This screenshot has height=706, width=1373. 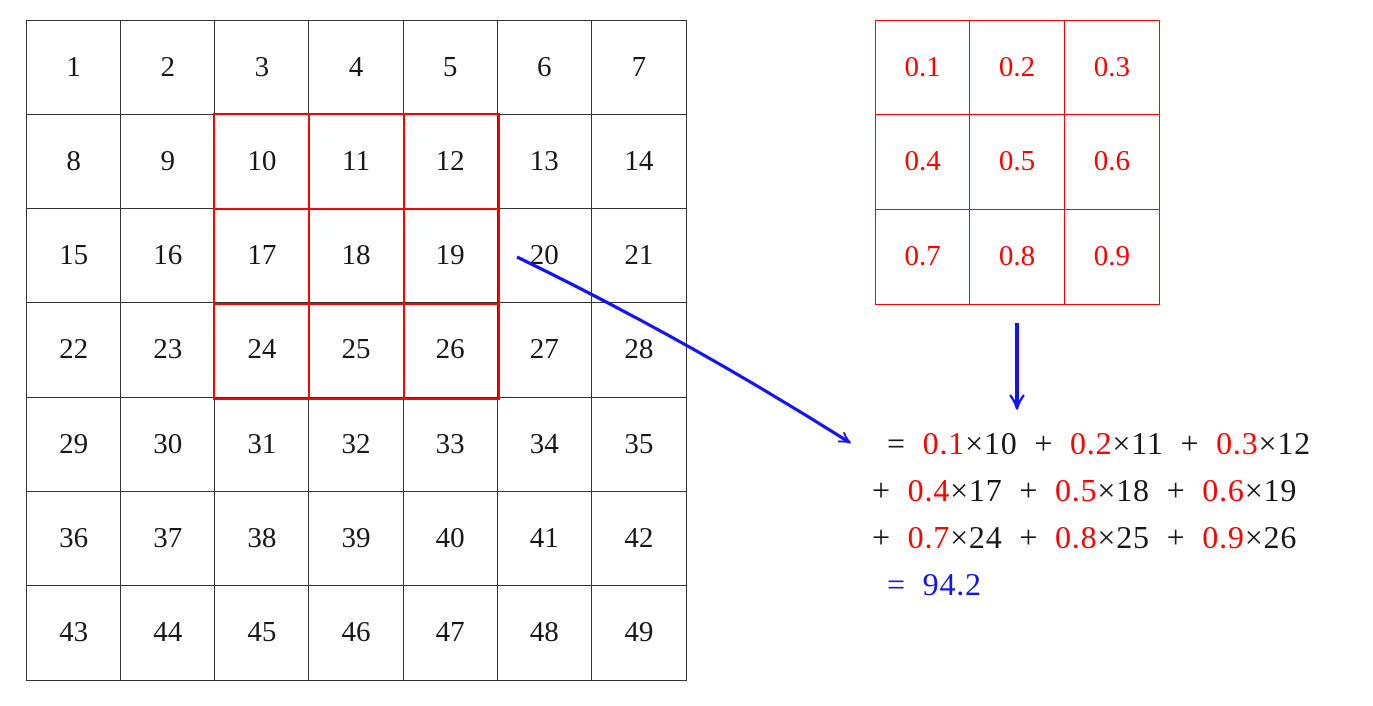 I want to click on input-grid-cell: 13, so click(x=544, y=162).